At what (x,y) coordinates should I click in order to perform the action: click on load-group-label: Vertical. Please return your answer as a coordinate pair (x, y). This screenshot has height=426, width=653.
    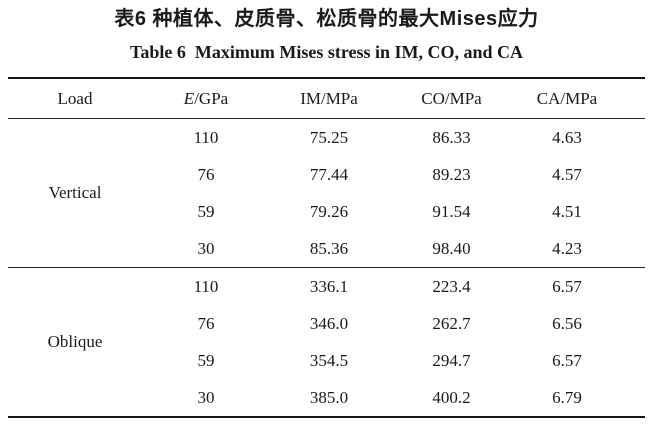
    Looking at the image, I should click on (75, 192).